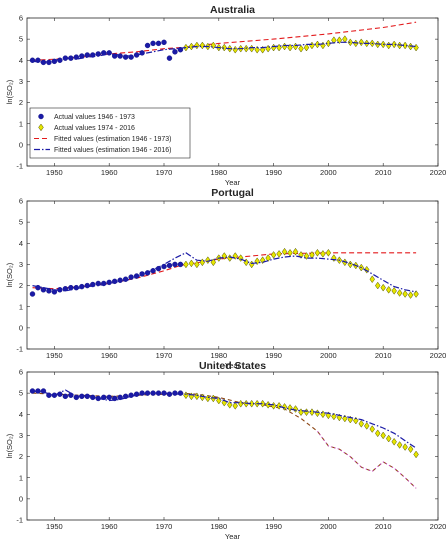 This screenshot has height=550, width=446. I want to click on fitted-short-tail-line, so click(367, 459).